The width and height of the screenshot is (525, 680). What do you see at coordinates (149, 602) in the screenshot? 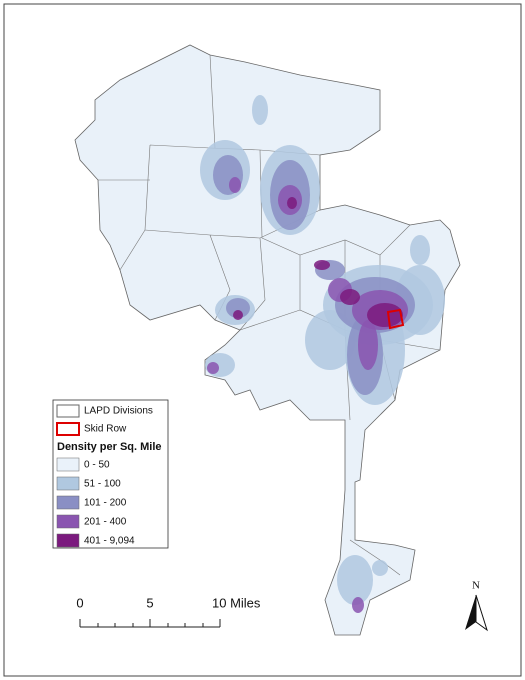
I see `scale-label: 5` at bounding box center [149, 602].